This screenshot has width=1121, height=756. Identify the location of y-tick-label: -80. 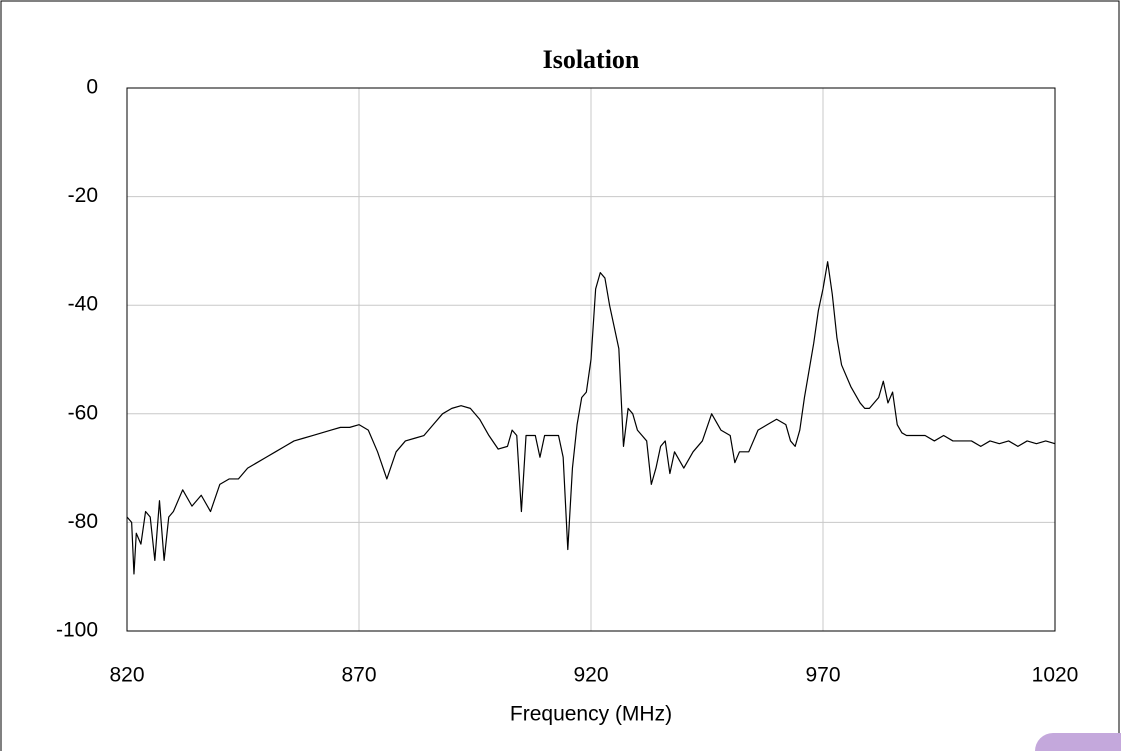
(83, 521).